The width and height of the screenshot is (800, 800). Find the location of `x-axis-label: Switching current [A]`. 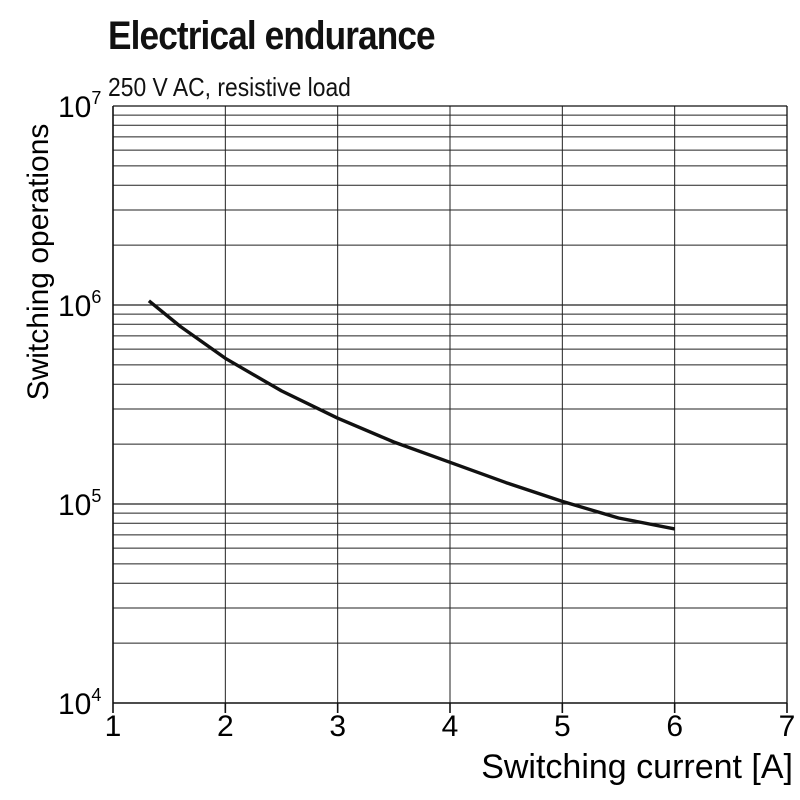

x-axis-label: Switching current [A] is located at coordinates (637, 767).